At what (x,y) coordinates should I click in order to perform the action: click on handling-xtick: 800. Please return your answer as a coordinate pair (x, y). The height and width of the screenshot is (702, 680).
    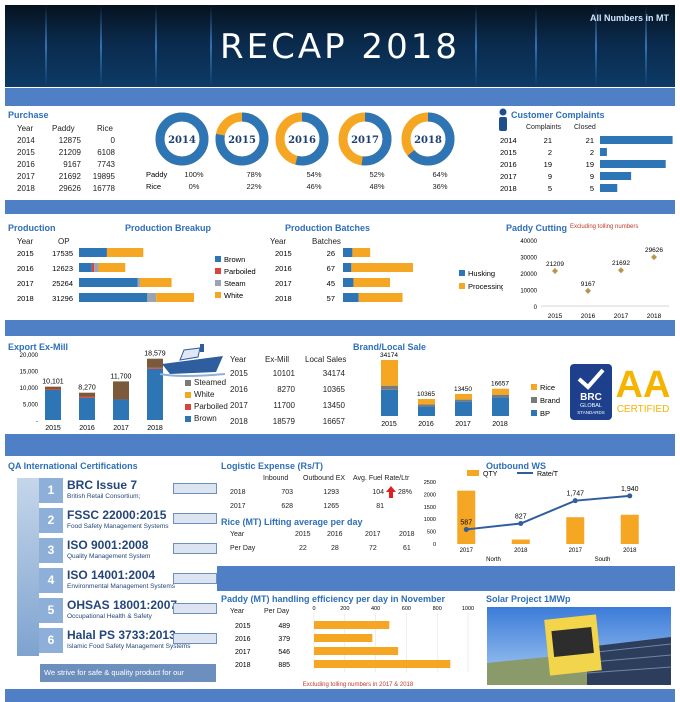
    Looking at the image, I should click on (437, 609).